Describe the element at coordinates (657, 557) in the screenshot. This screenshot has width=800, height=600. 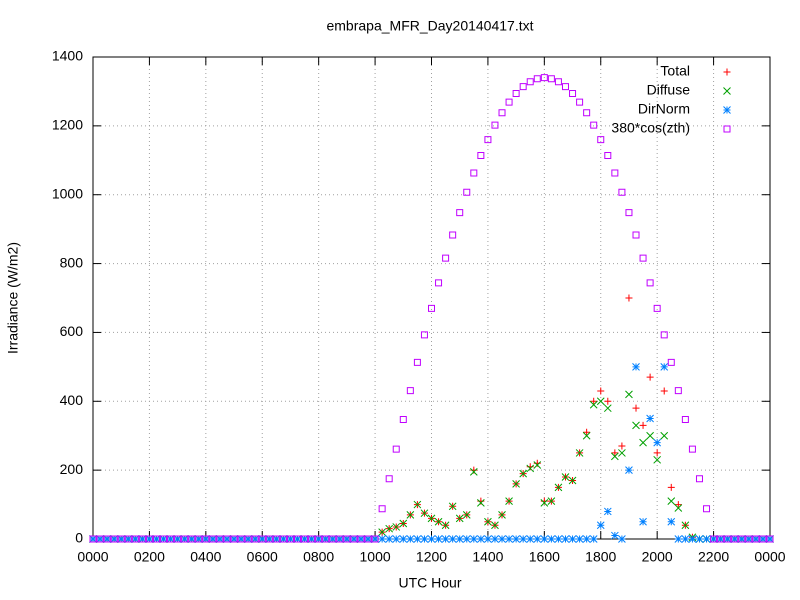
I see `x-tick-label: 2000` at that location.